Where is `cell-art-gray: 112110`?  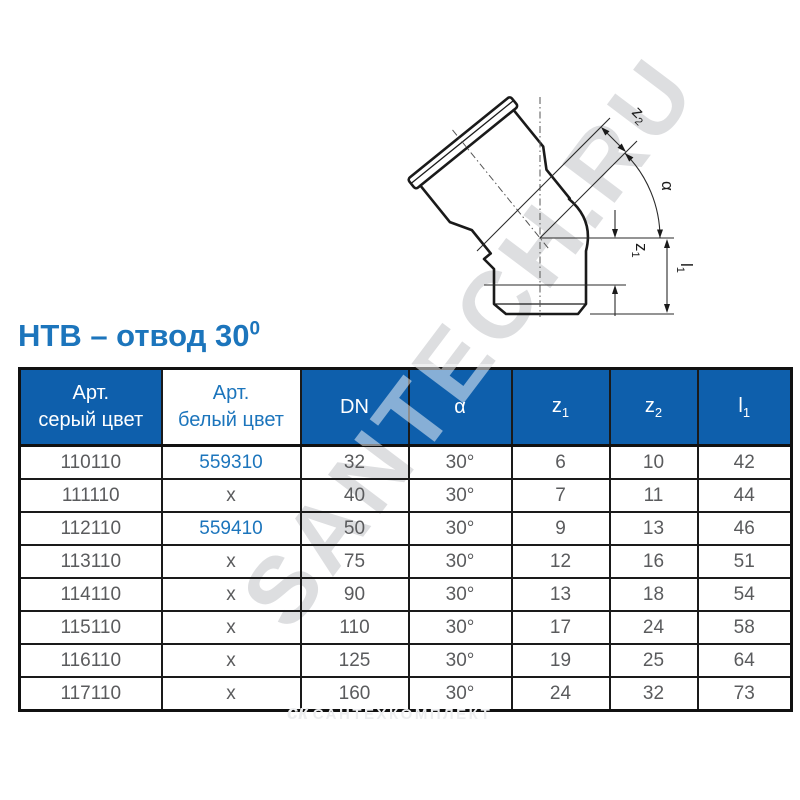
cell-art-gray: 112110 is located at coordinates (90, 528).